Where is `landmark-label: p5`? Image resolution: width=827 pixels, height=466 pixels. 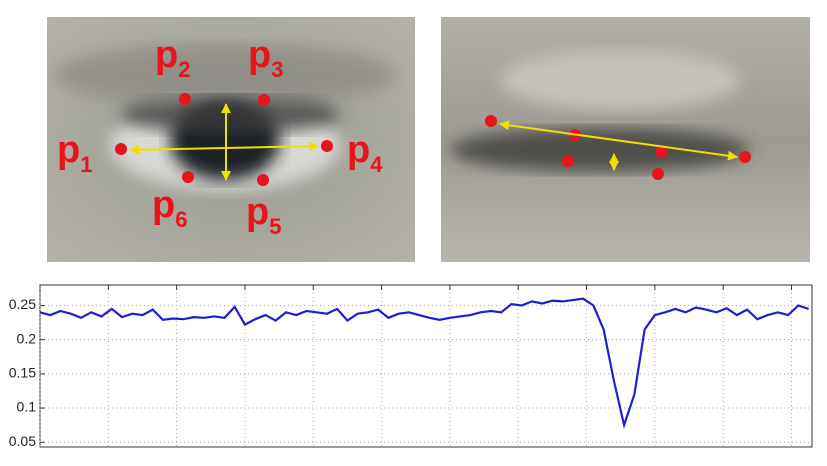 landmark-label: p5 is located at coordinates (263, 215).